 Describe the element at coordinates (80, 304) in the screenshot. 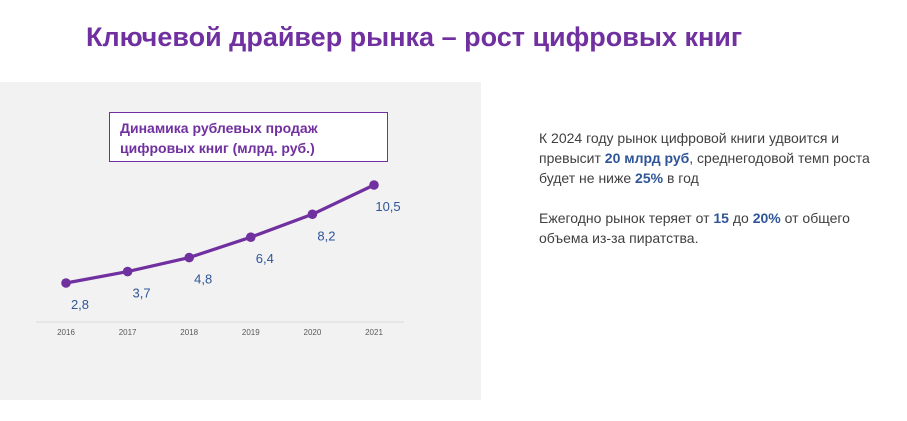

I see `data-label: 2,8` at that location.